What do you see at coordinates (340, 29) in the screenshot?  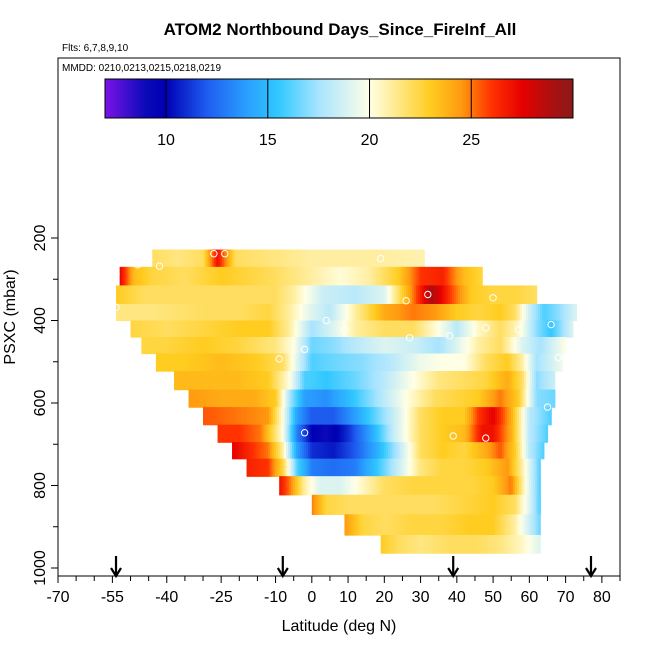 I see `chart-title: ATOM2 Northbound Days_Since_FireInf_All` at bounding box center [340, 29].